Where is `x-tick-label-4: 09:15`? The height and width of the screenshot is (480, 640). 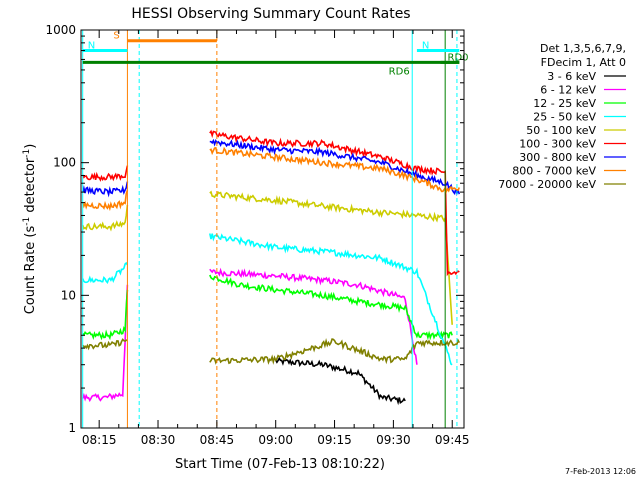
x-tick-label-4: 09:15 is located at coordinates (334, 440).